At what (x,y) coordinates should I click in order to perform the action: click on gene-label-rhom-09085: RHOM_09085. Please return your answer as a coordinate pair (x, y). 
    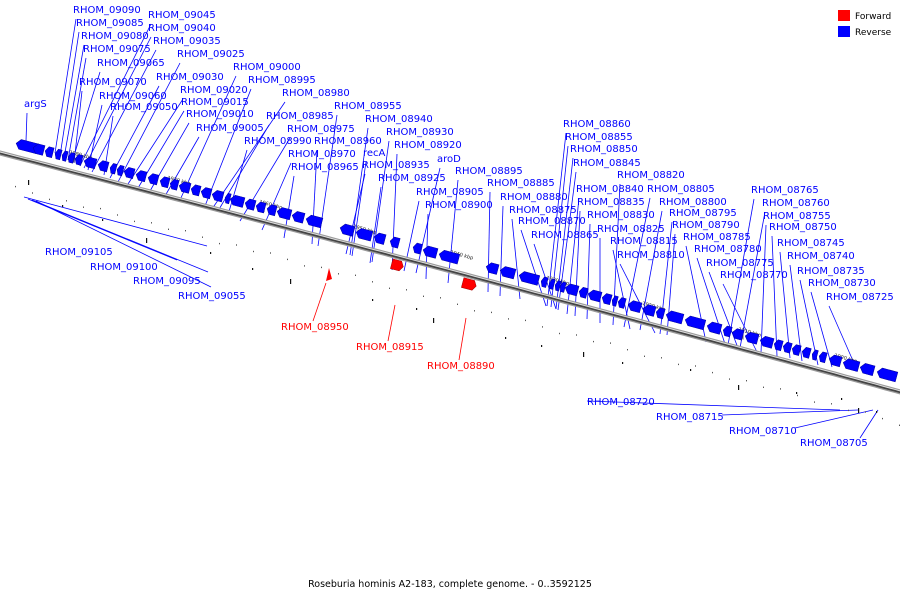
    Looking at the image, I should click on (110, 23).